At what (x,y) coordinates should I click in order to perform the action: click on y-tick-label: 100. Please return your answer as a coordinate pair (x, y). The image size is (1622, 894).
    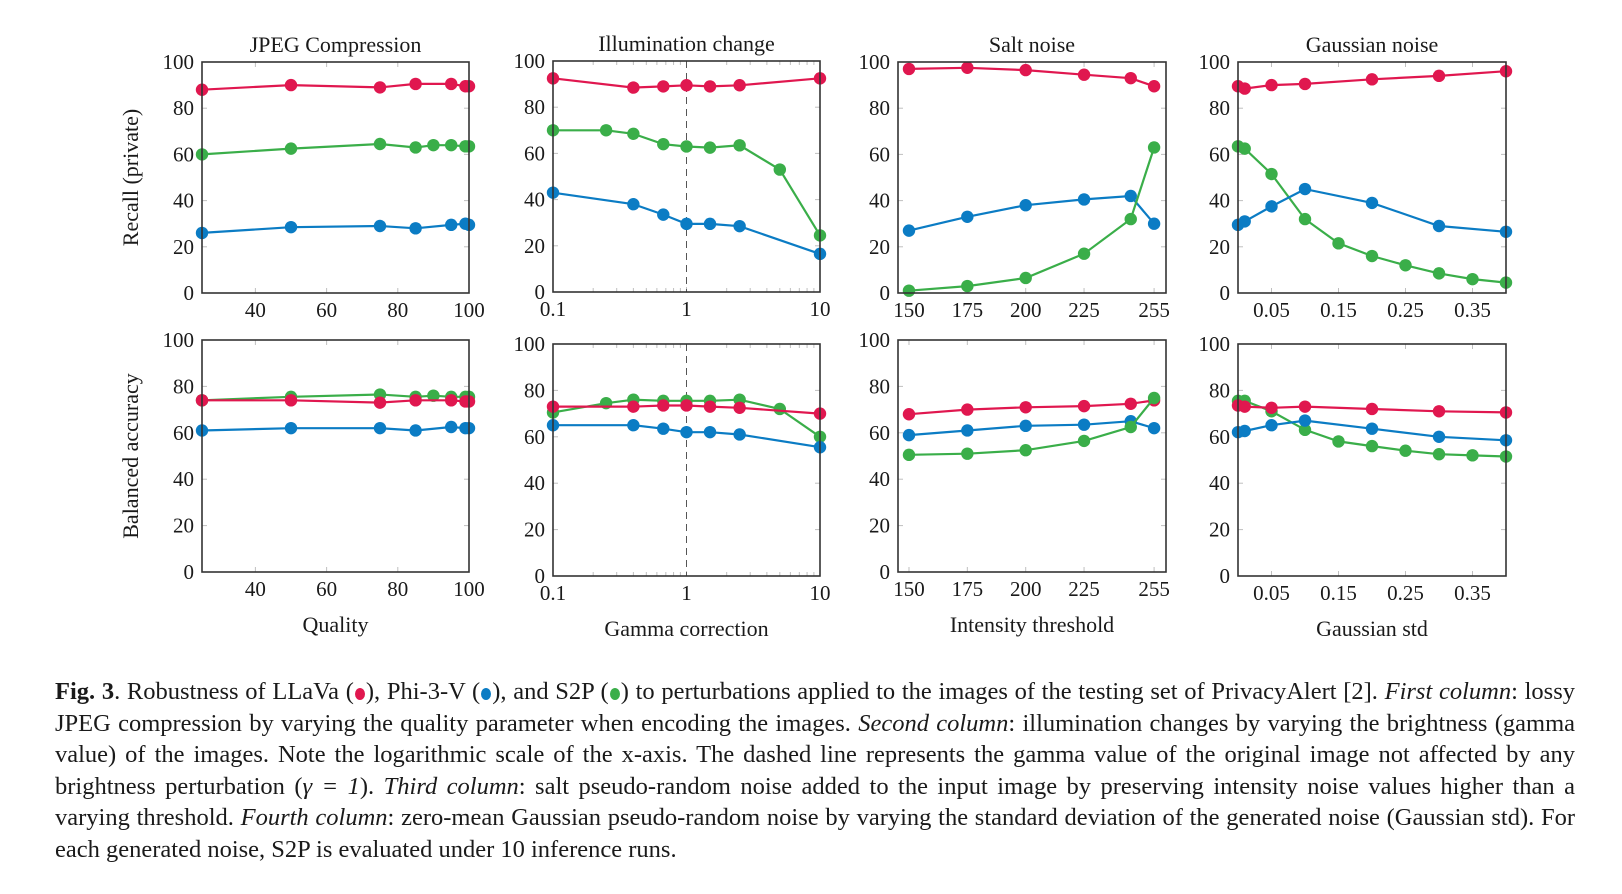
    Looking at the image, I should click on (1215, 344).